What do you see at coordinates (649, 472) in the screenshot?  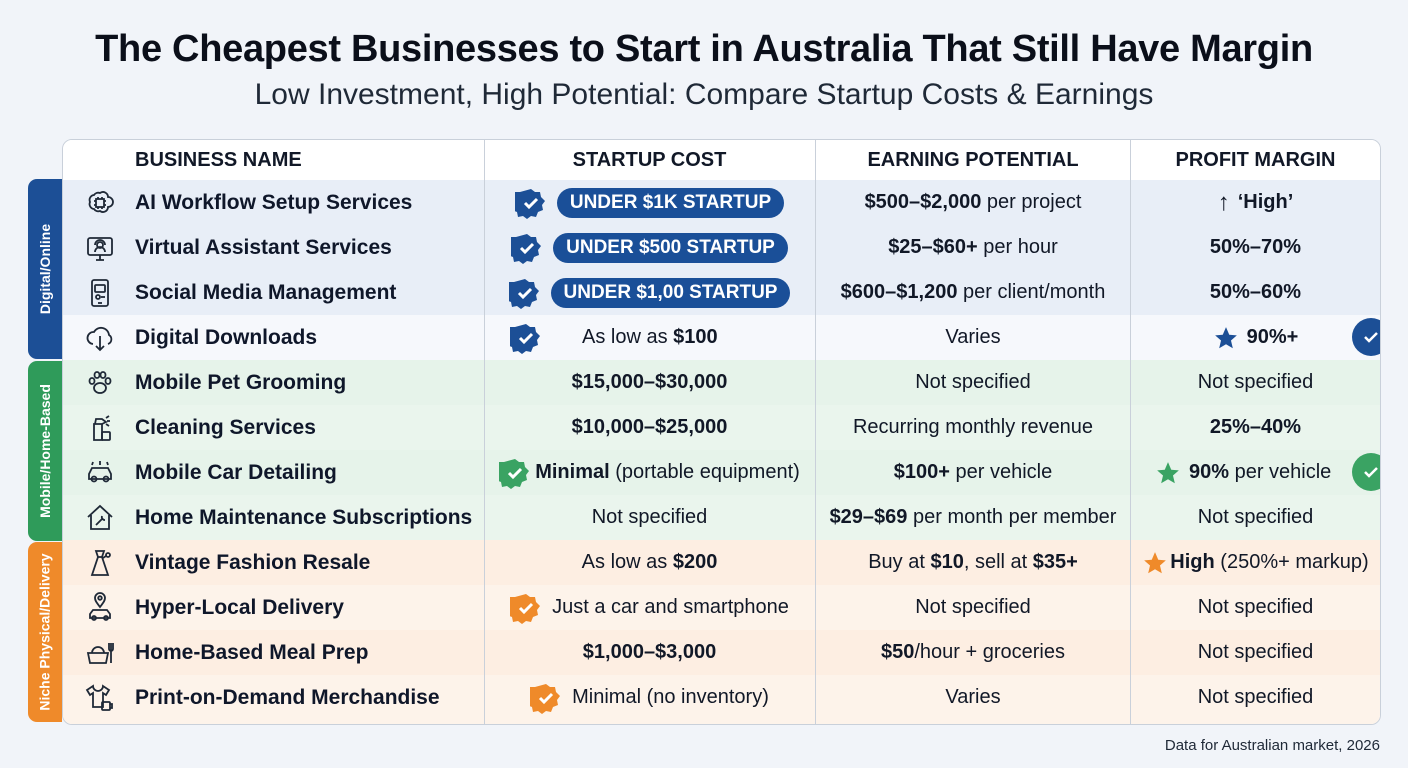 I see `startup-cost: Minimal (portable equipment)` at bounding box center [649, 472].